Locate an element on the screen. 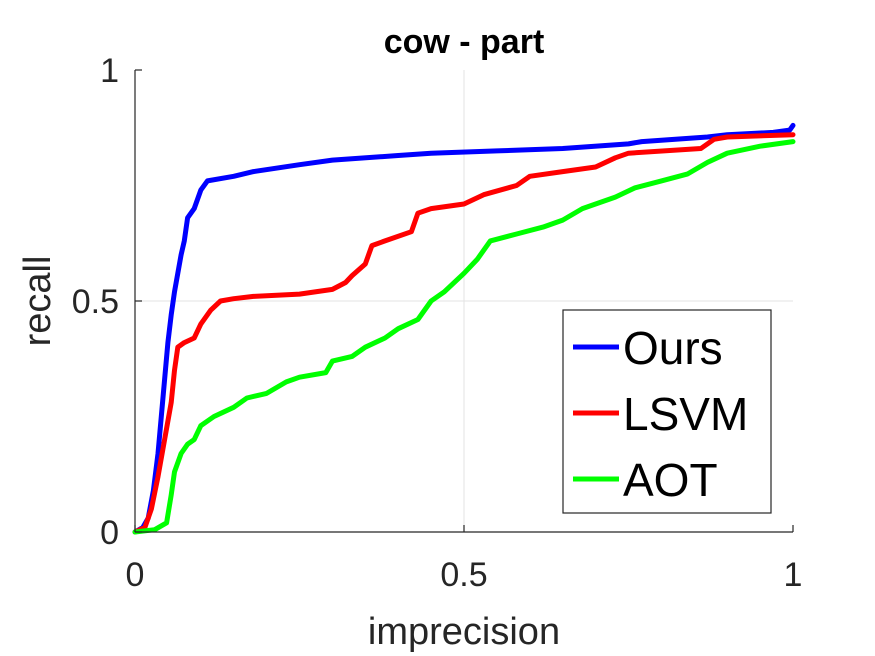 The image size is (875, 656). chart-title: cow - part is located at coordinates (464, 42).